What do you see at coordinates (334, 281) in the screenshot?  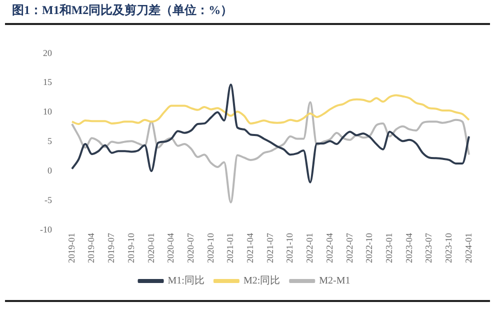 I see `legend-label: M2-M1` at bounding box center [334, 281].